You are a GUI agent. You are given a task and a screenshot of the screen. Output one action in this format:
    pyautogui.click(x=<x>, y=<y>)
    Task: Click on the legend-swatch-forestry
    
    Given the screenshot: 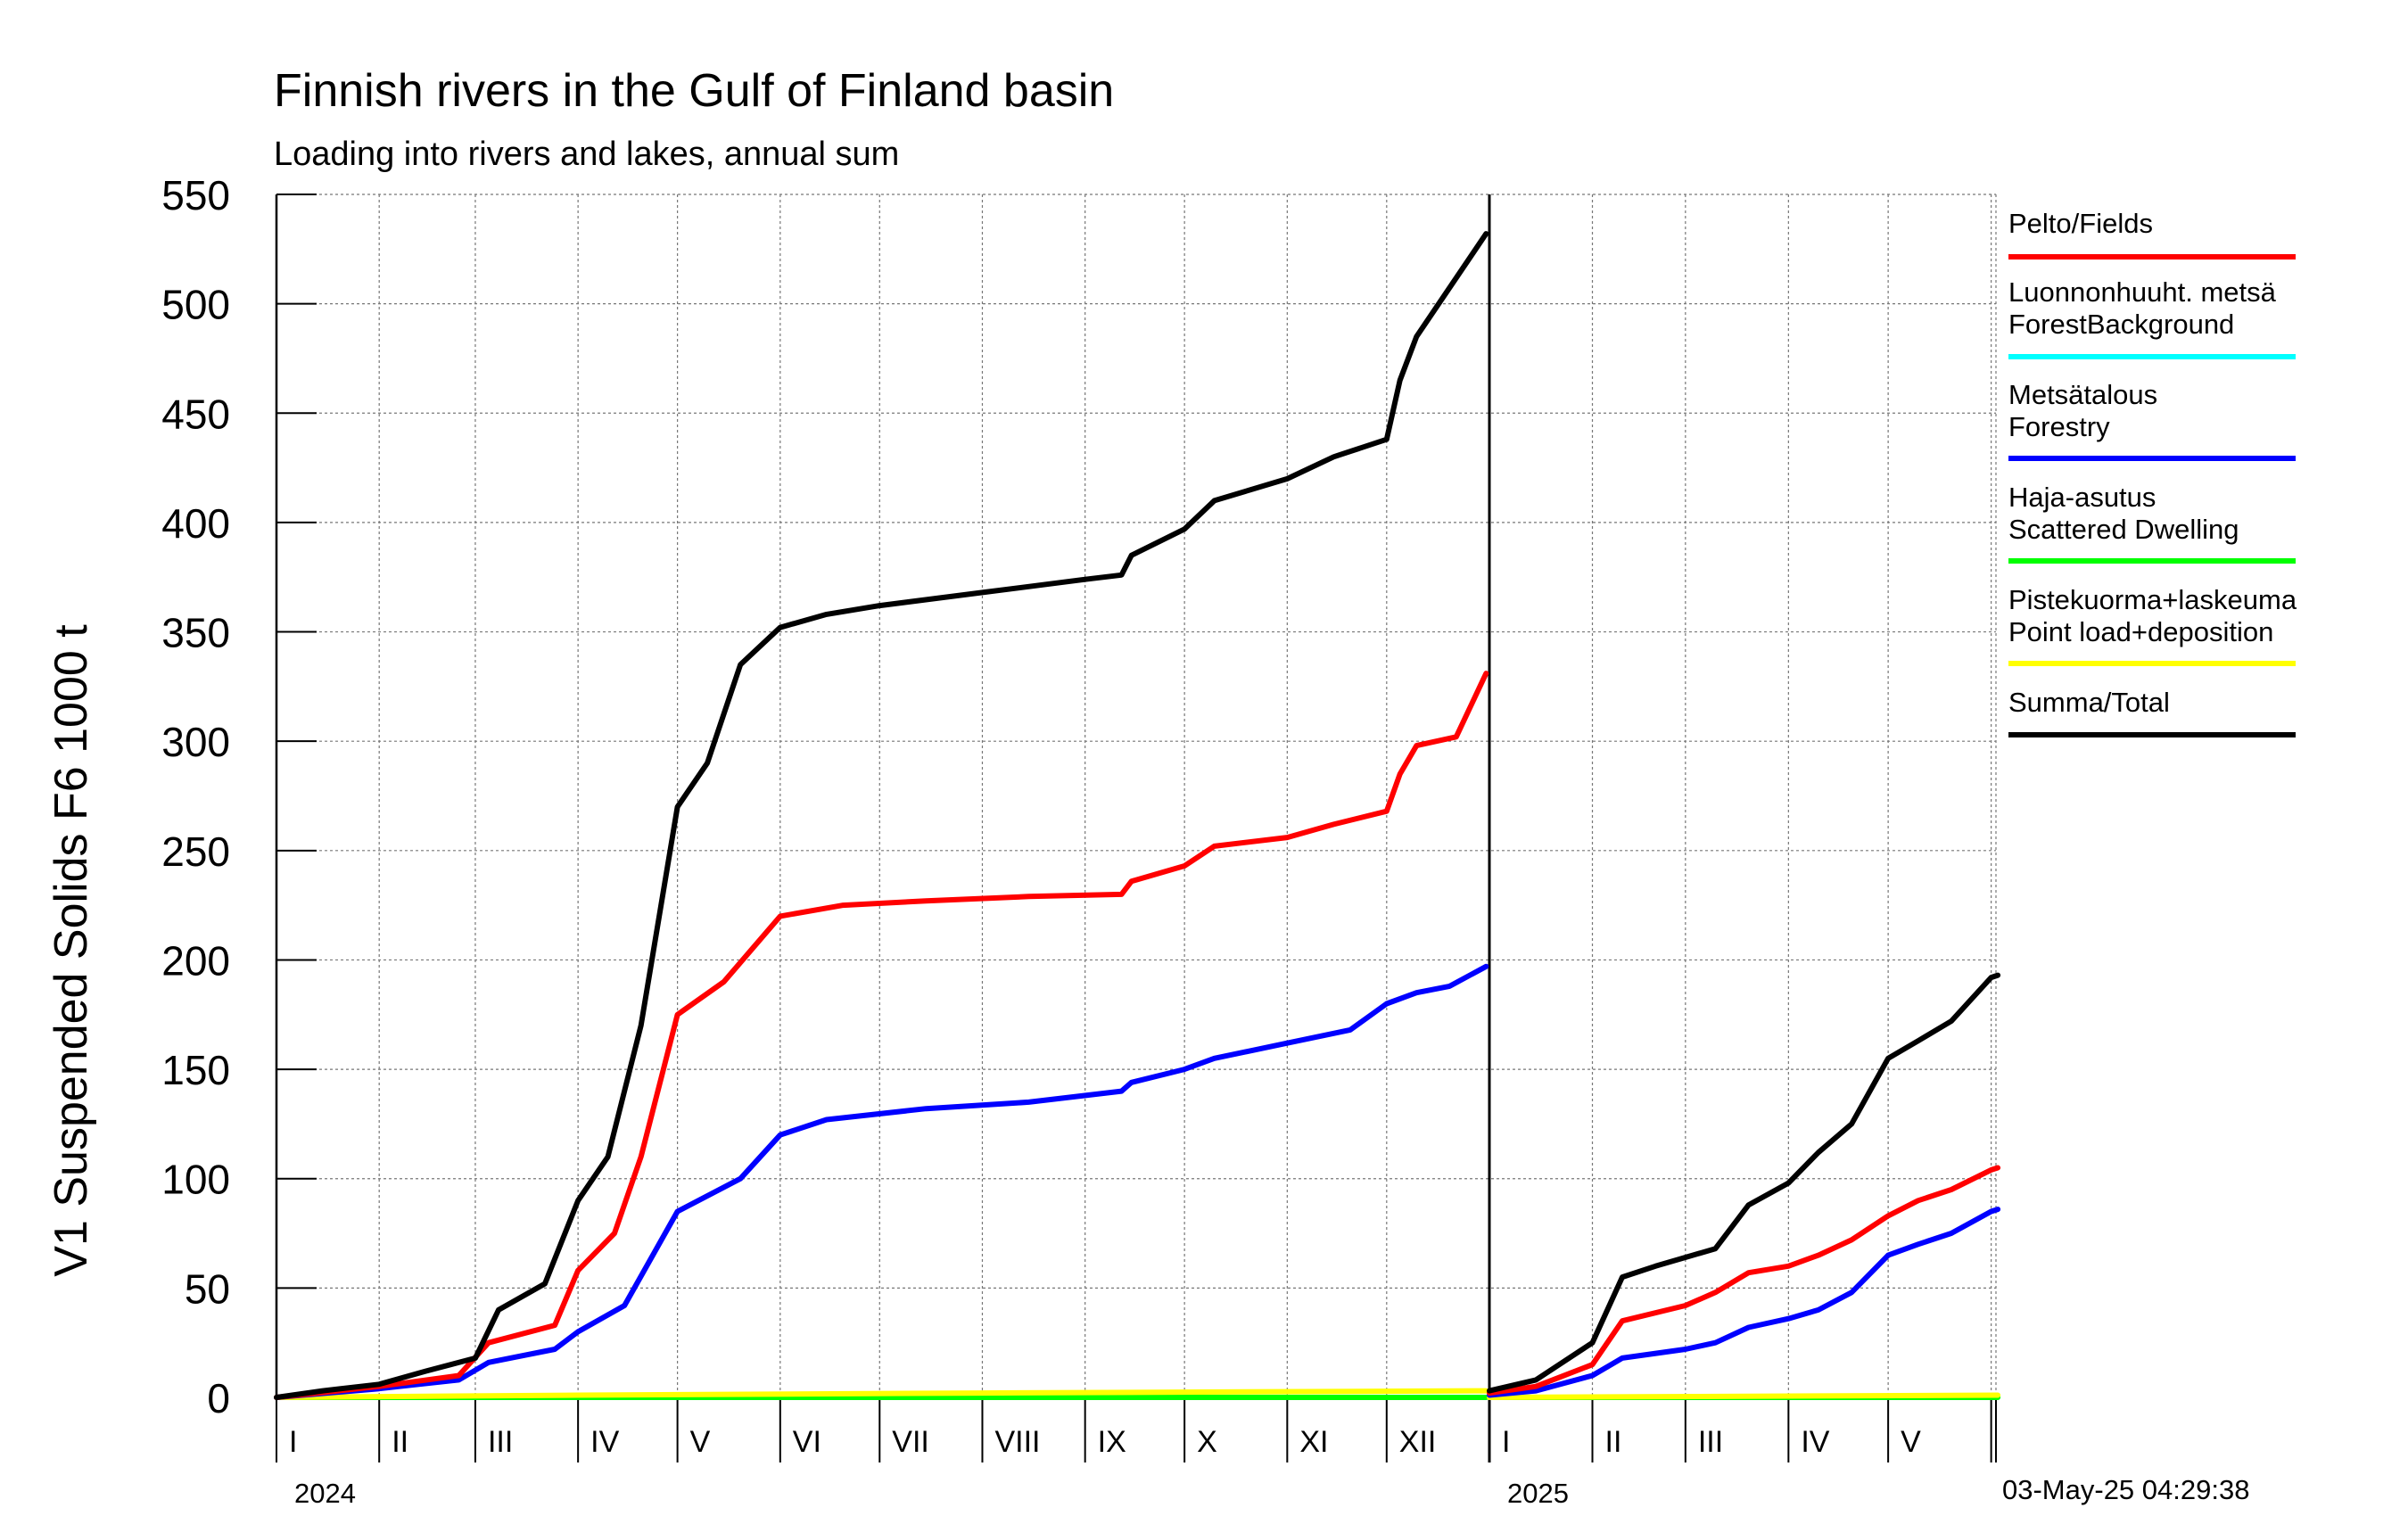 What is the action you would take?
    pyautogui.click(x=2152, y=458)
    